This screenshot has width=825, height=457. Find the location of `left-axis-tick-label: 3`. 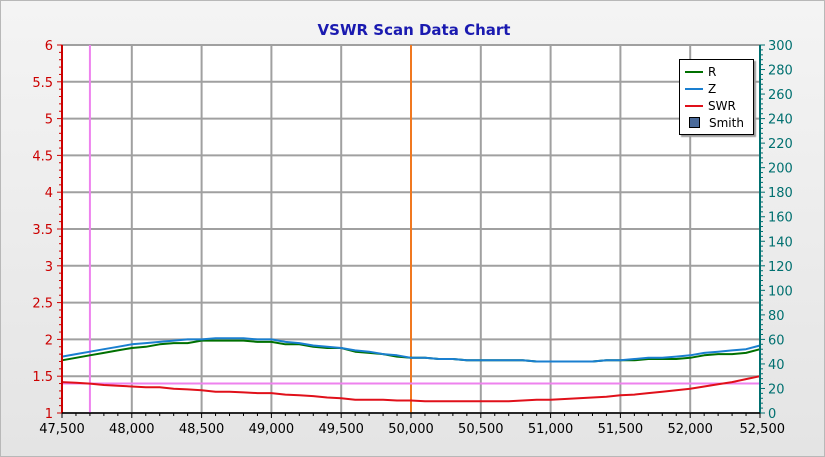

left-axis-tick-label: 3 is located at coordinates (49, 267).